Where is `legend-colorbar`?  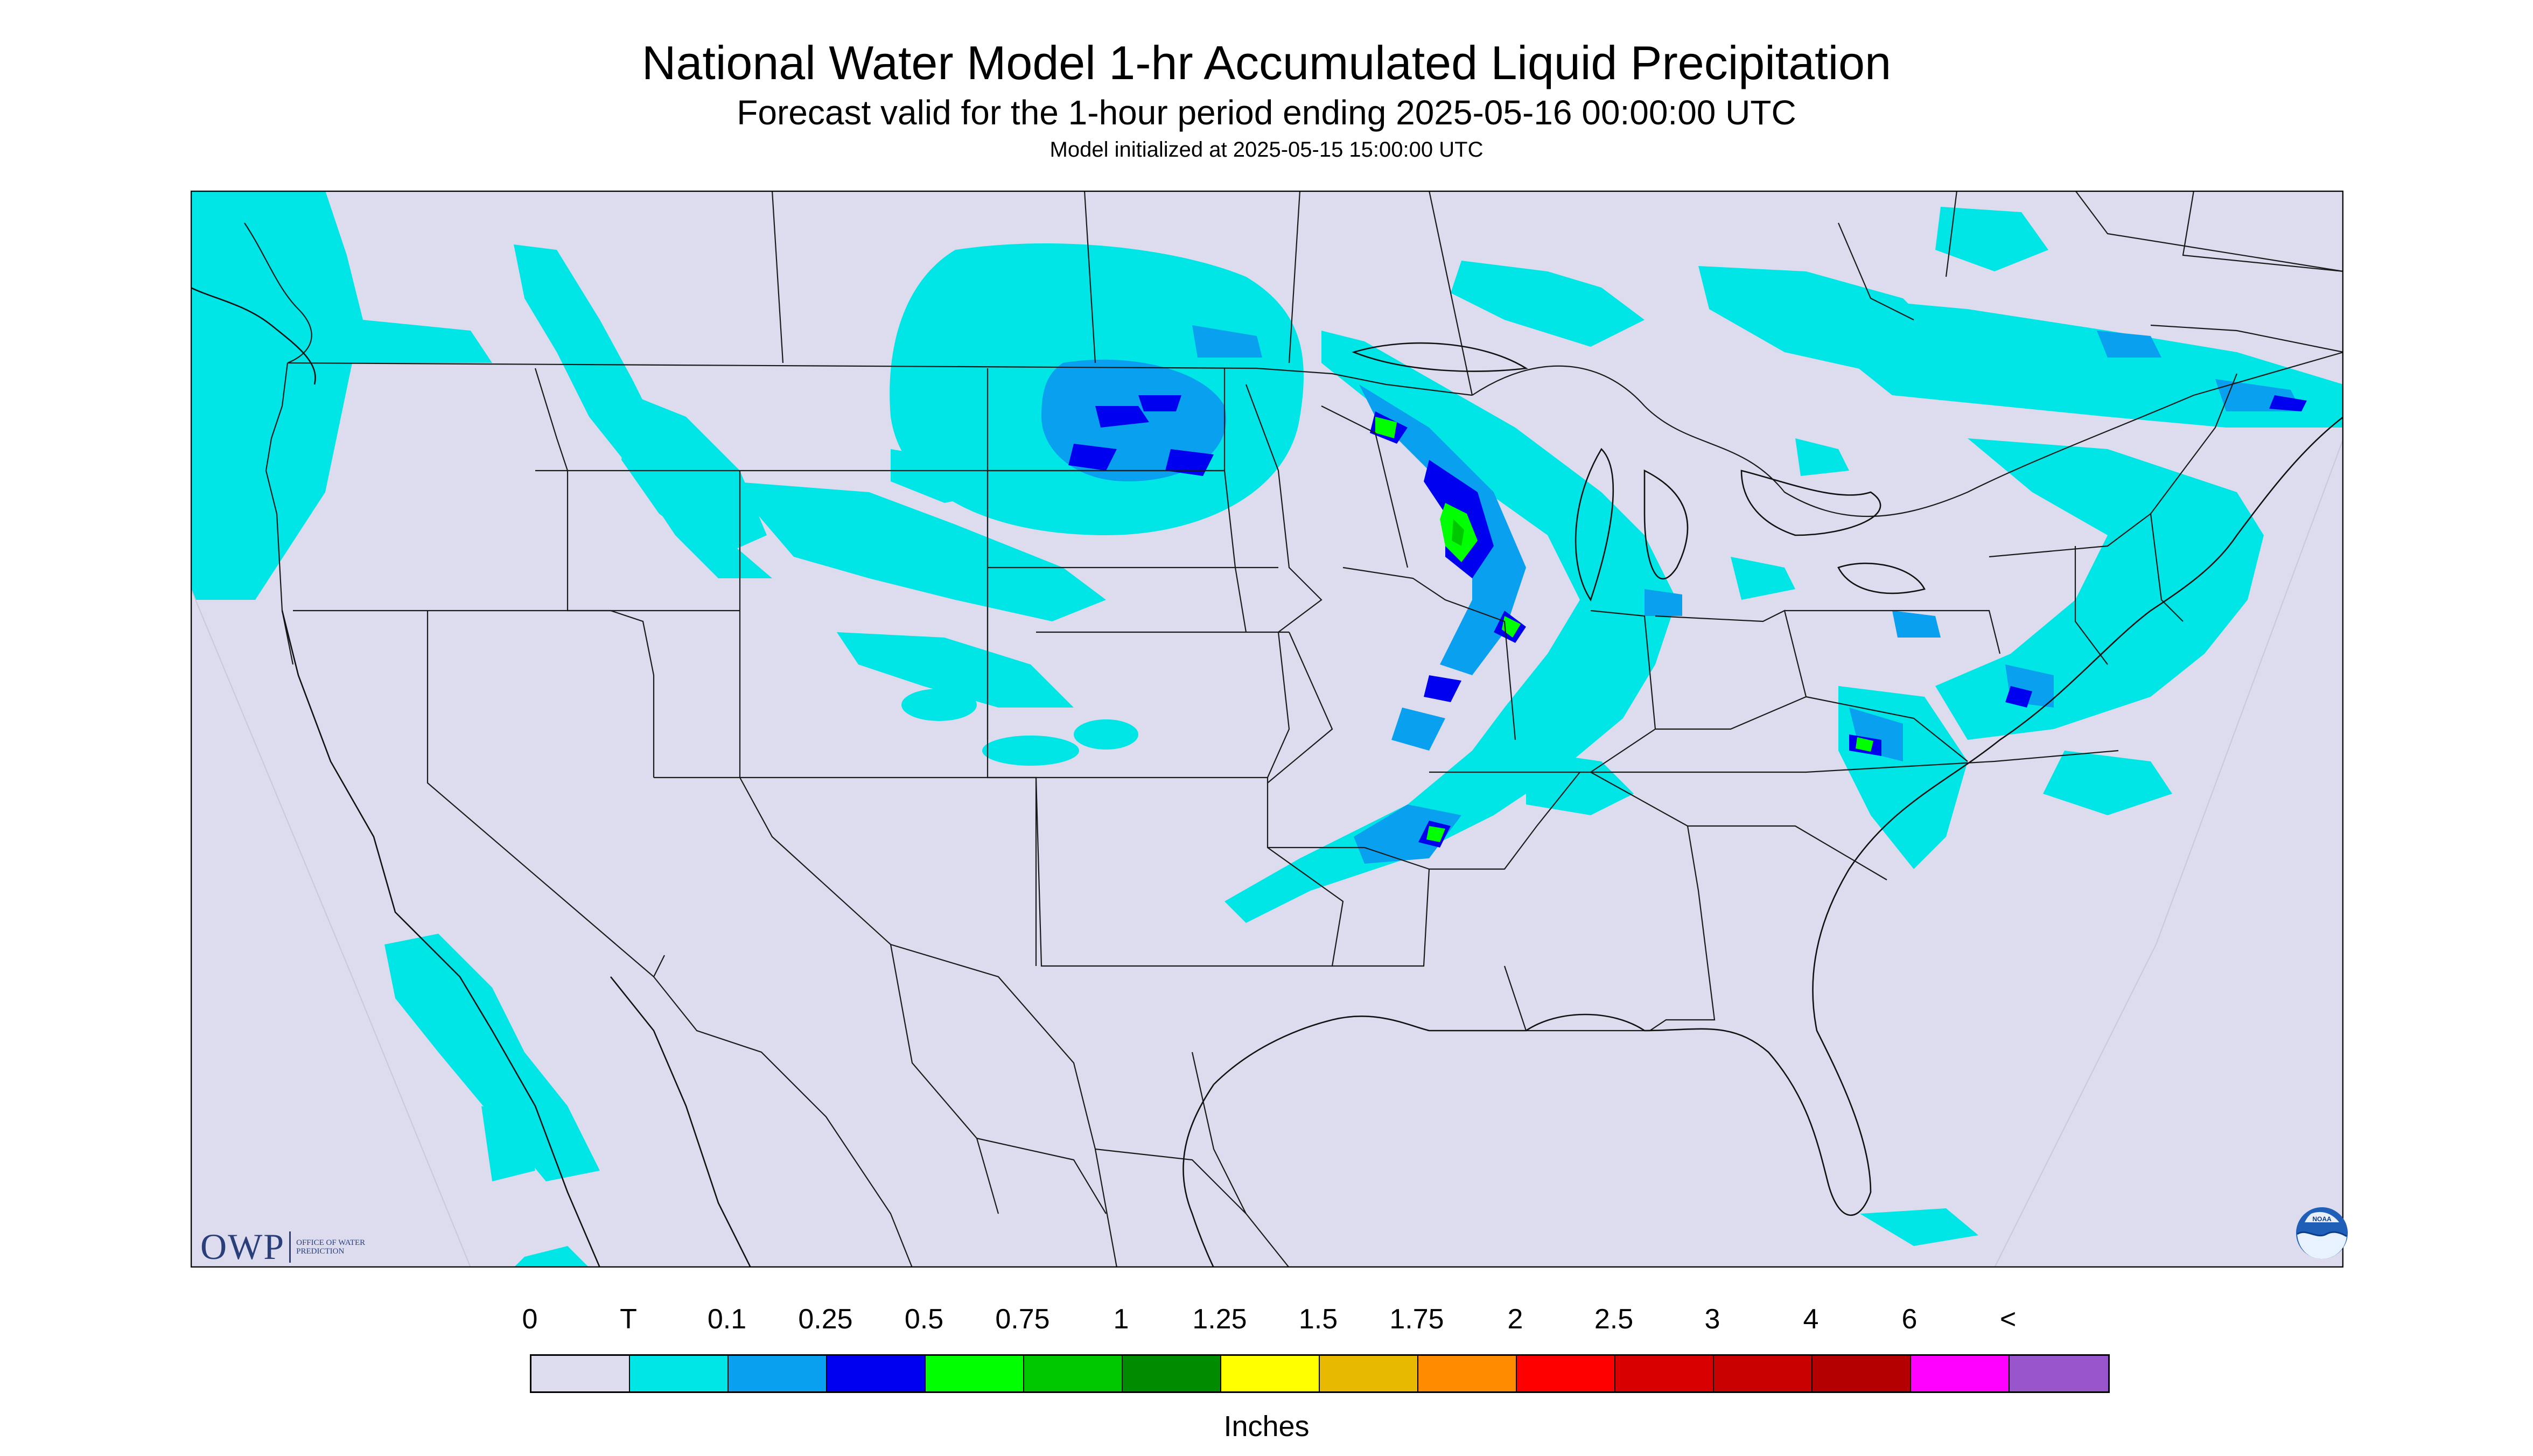 legend-colorbar is located at coordinates (1320, 1373).